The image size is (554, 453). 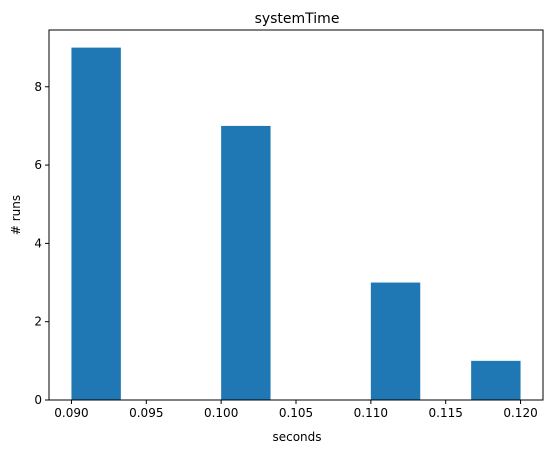 I want to click on y-tick-label-4: 8, so click(x=38, y=87).